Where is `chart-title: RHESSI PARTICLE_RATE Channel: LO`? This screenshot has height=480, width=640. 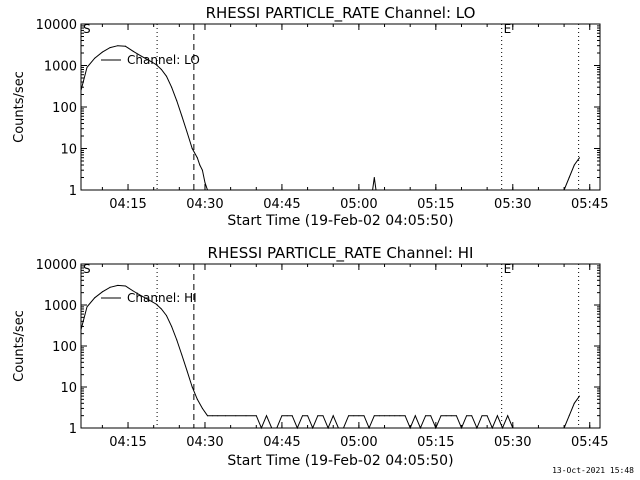 chart-title: RHESSI PARTICLE_RATE Channel: LO is located at coordinates (341, 13).